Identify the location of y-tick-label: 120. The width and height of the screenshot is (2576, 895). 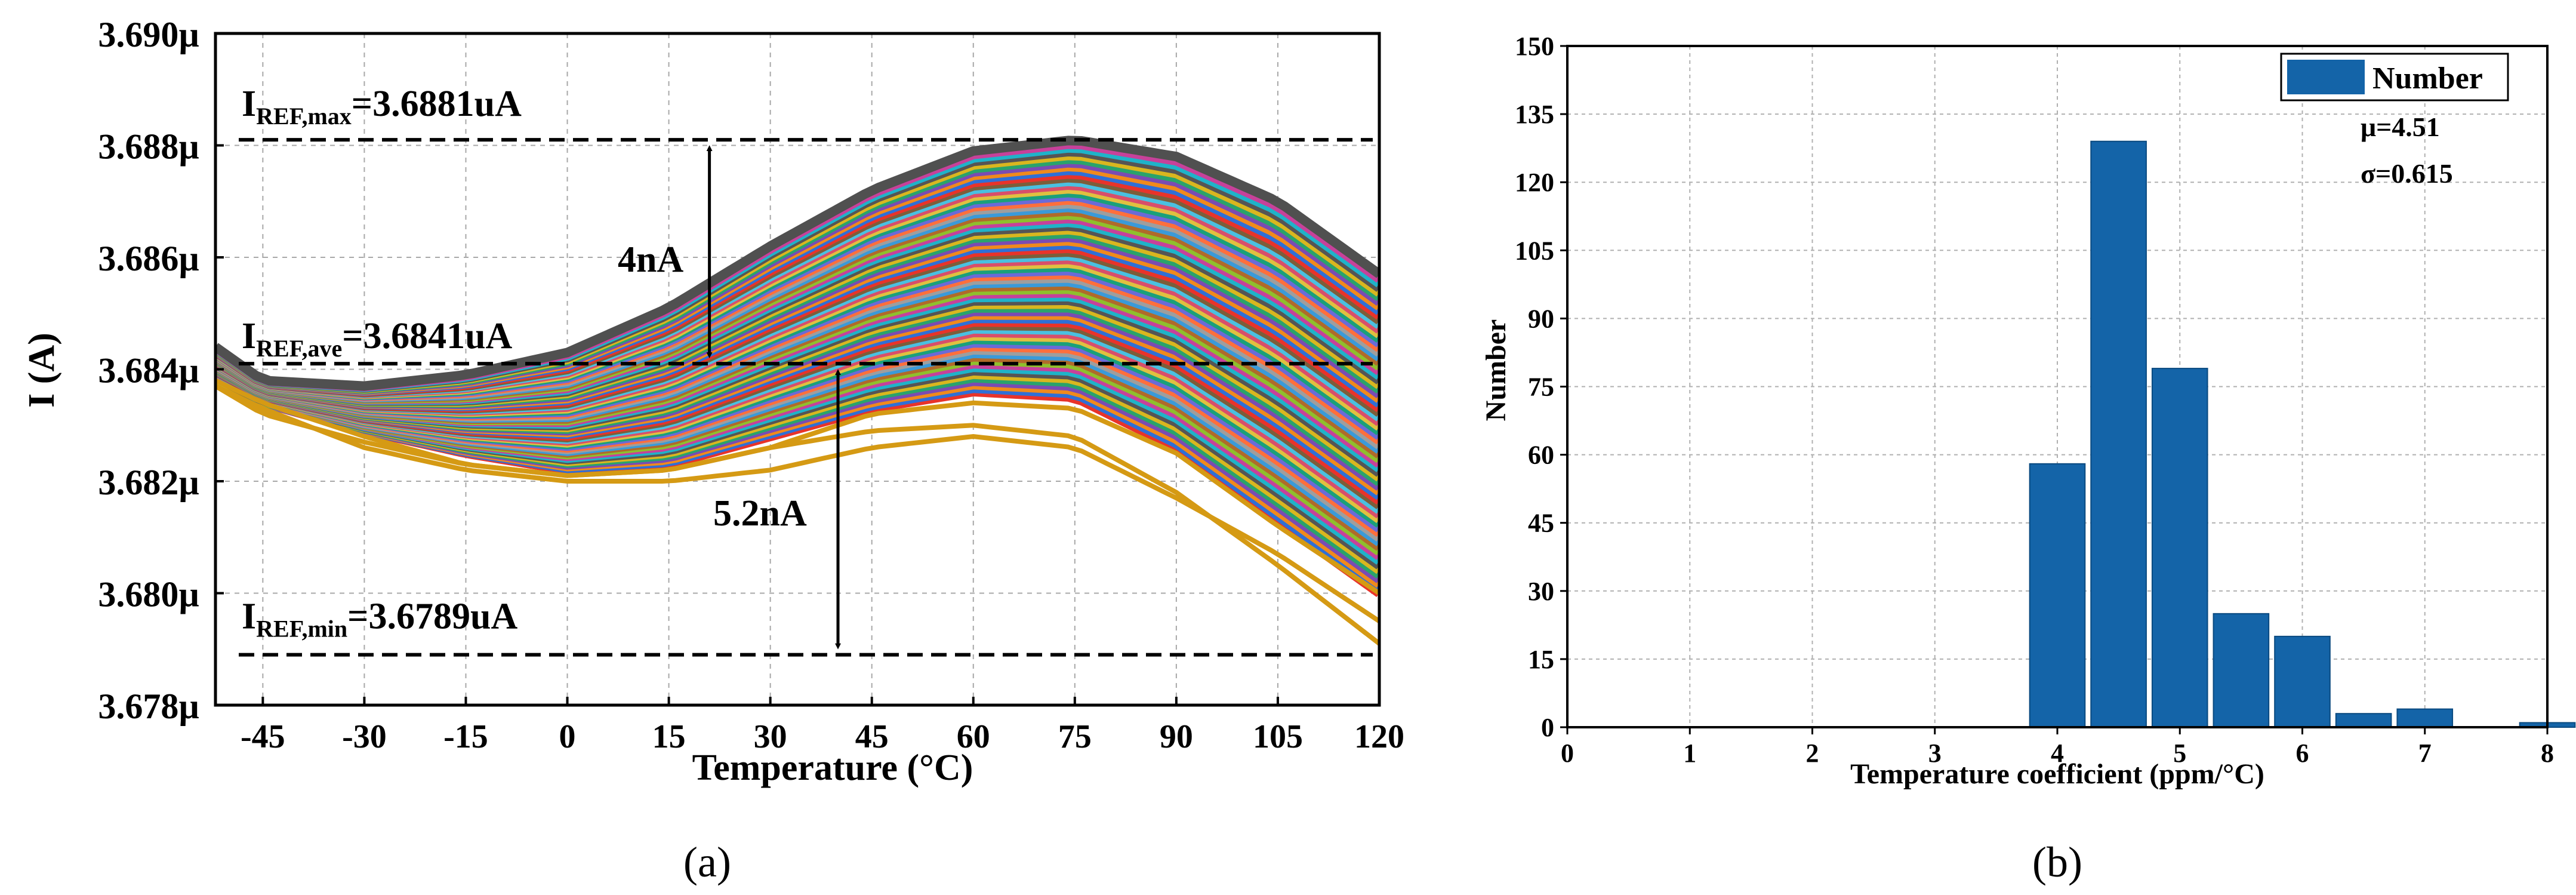
(1534, 182).